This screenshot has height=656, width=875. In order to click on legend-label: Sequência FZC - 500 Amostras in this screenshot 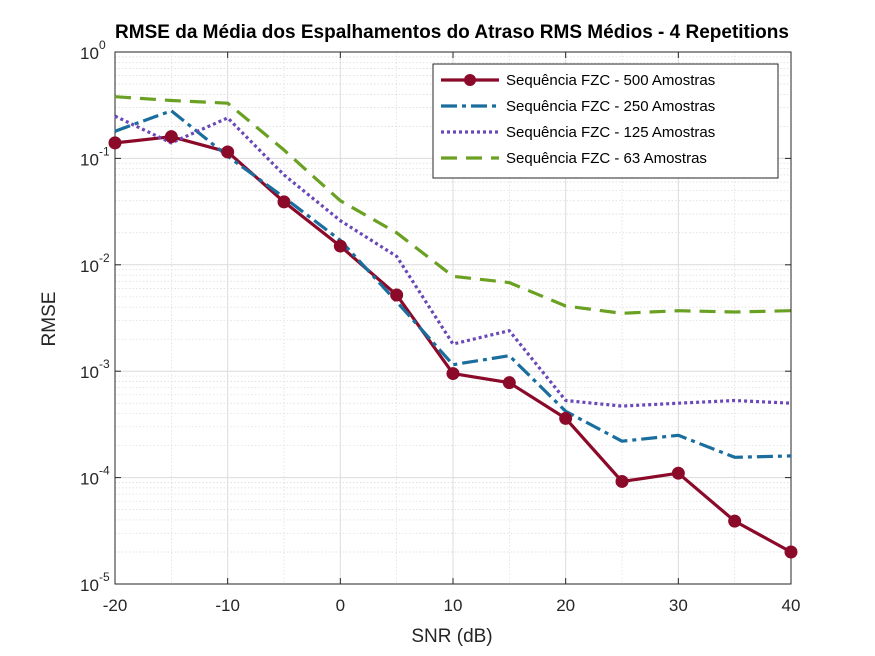, I will do `click(610, 80)`.